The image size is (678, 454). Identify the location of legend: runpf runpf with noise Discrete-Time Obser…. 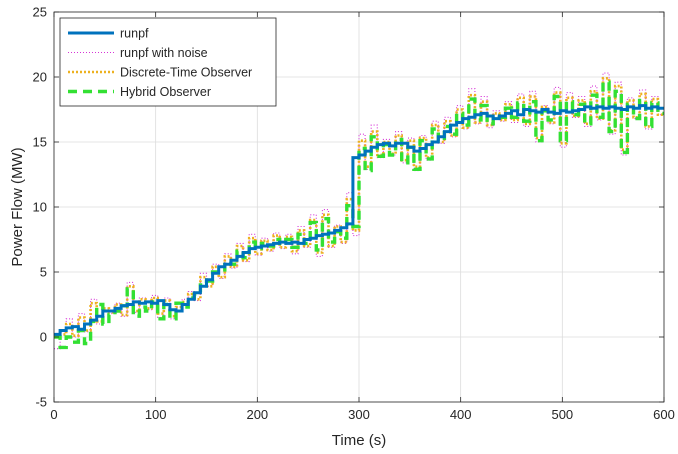
(168, 62).